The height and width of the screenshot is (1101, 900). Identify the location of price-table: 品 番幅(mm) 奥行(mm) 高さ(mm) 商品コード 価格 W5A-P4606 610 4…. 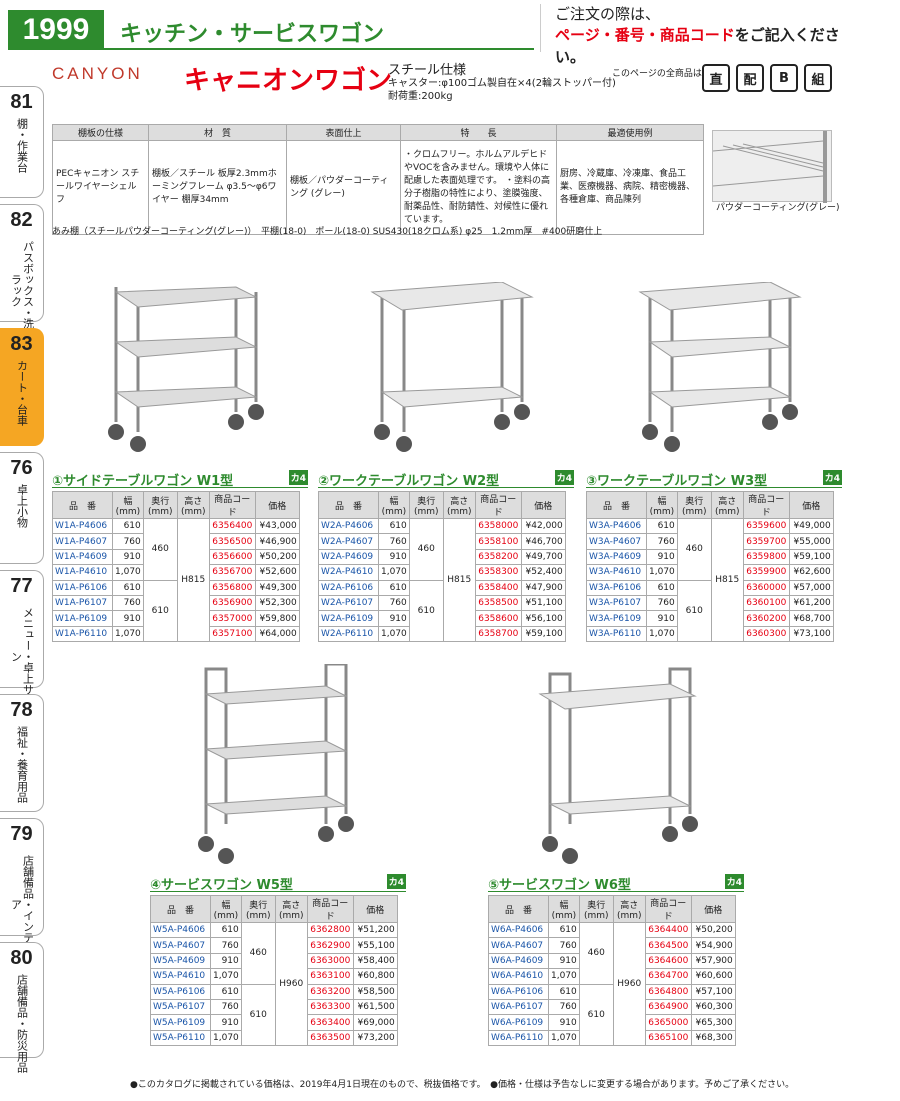
(274, 971).